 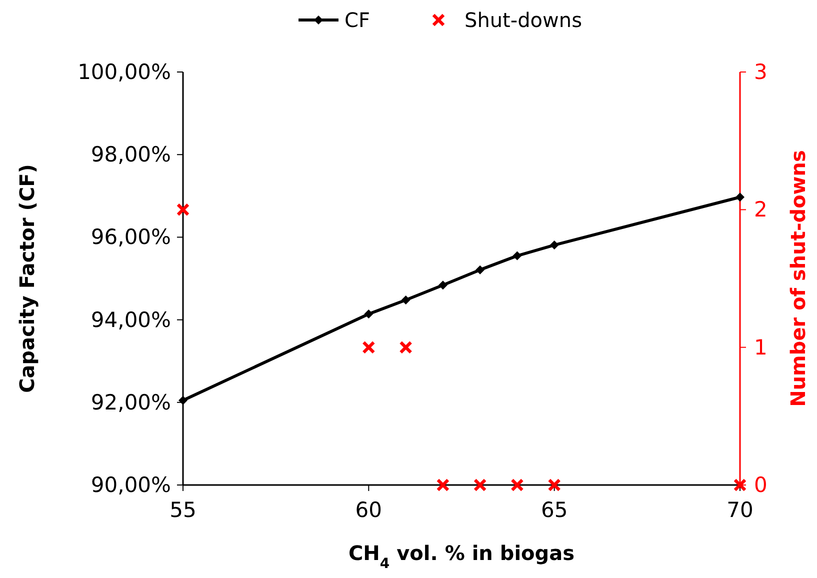 I want to click on y-tick-label: 98,00%, so click(x=130, y=154).